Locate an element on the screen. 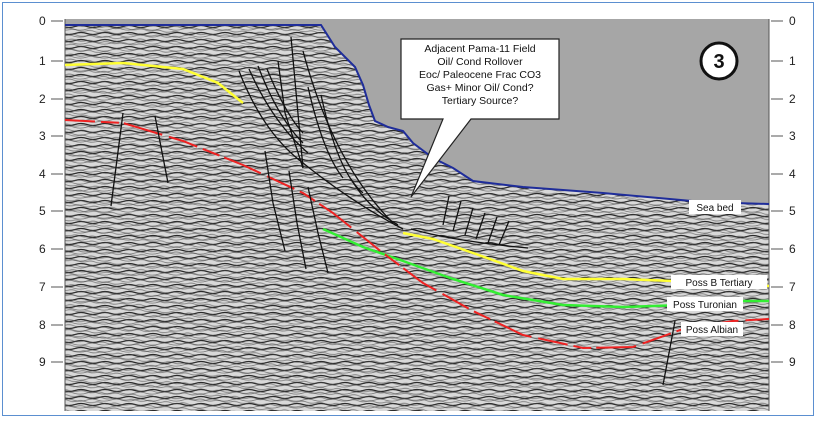 The width and height of the screenshot is (818, 421). label-poss-turonian: Poss Turonian is located at coordinates (705, 304).